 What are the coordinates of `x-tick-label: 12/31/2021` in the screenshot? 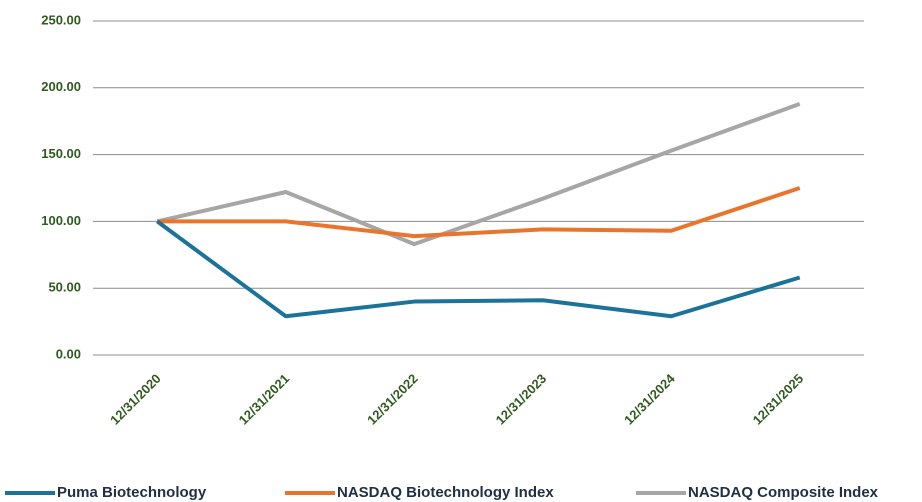 It's located at (264, 399).